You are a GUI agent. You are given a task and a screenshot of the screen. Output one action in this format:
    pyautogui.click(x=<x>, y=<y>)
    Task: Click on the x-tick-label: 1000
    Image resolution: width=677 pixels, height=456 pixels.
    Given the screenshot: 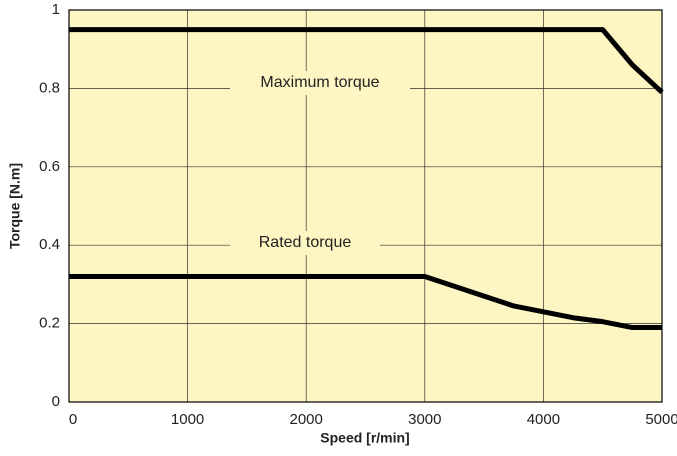 What is the action you would take?
    pyautogui.click(x=187, y=419)
    